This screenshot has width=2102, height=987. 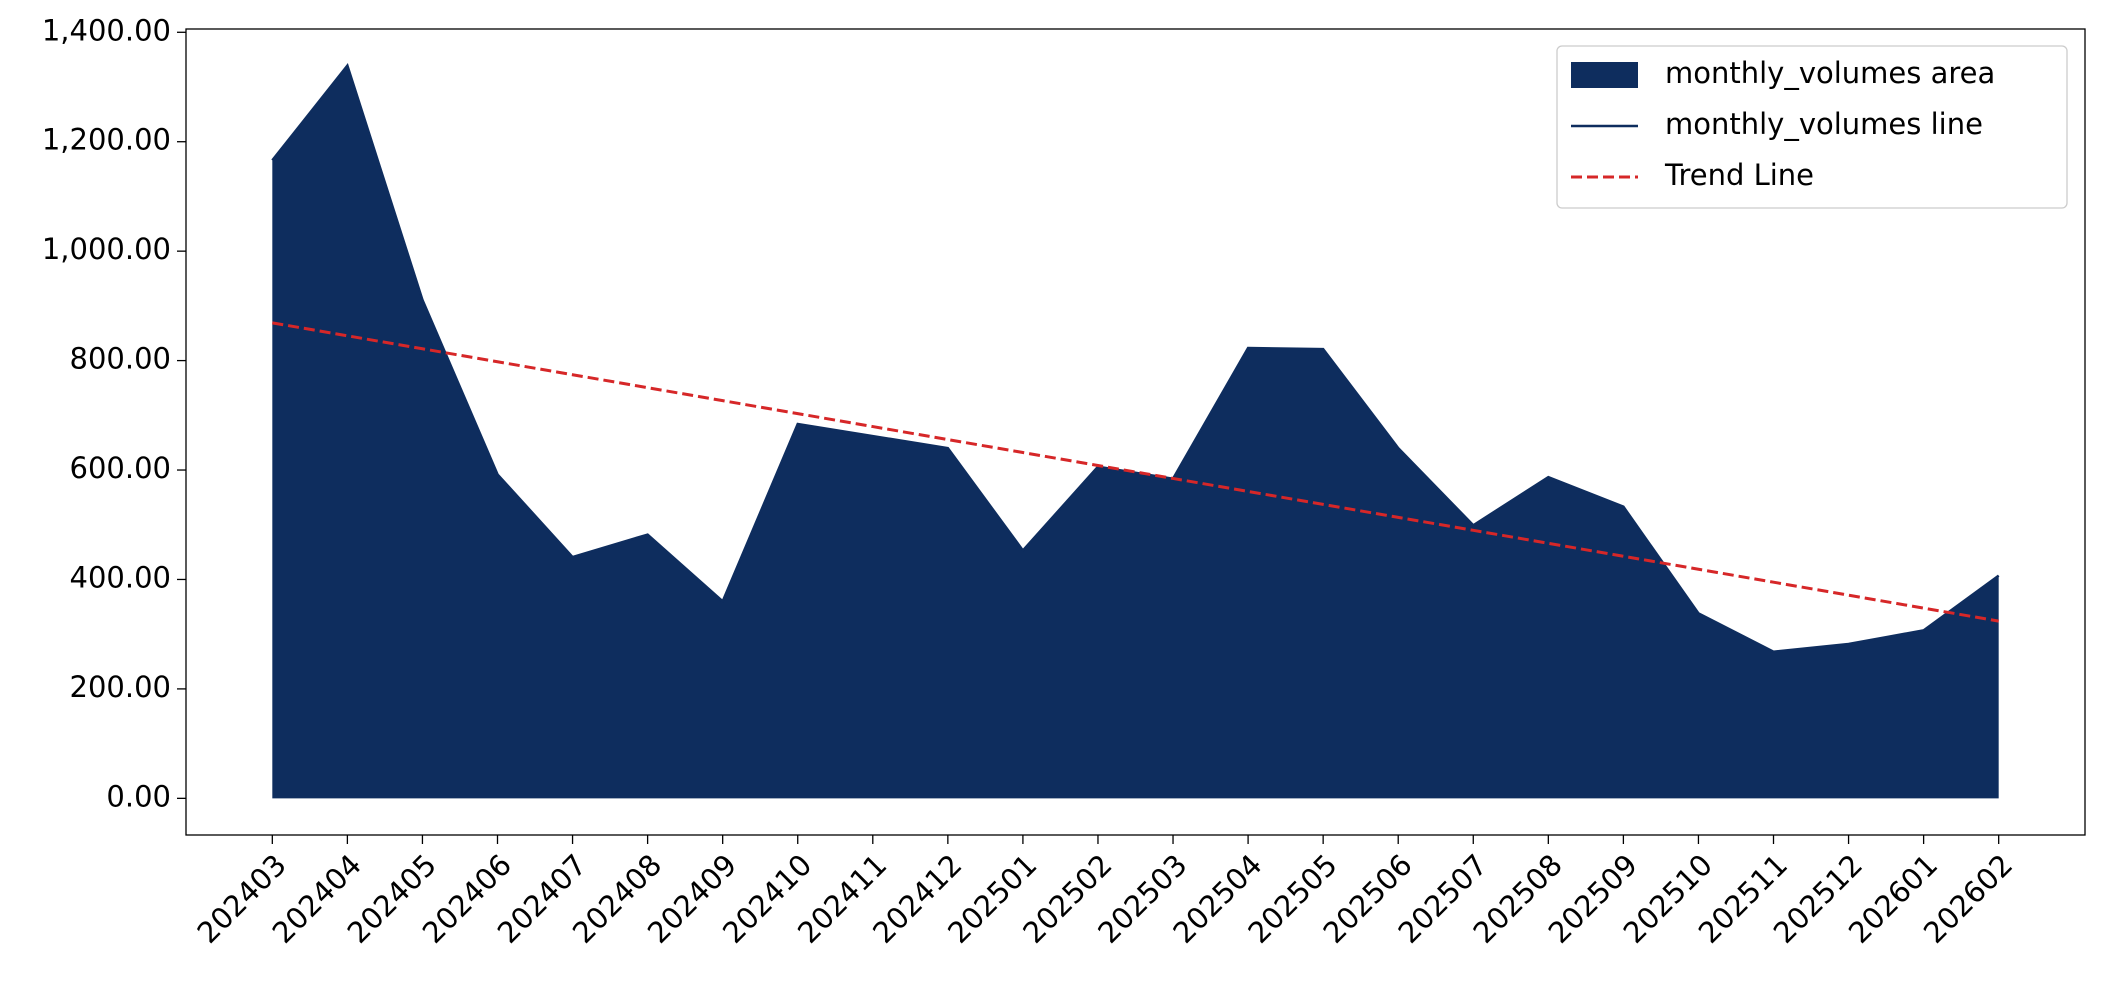 I want to click on legend-label: monthly_volumes line, so click(x=1824, y=124).